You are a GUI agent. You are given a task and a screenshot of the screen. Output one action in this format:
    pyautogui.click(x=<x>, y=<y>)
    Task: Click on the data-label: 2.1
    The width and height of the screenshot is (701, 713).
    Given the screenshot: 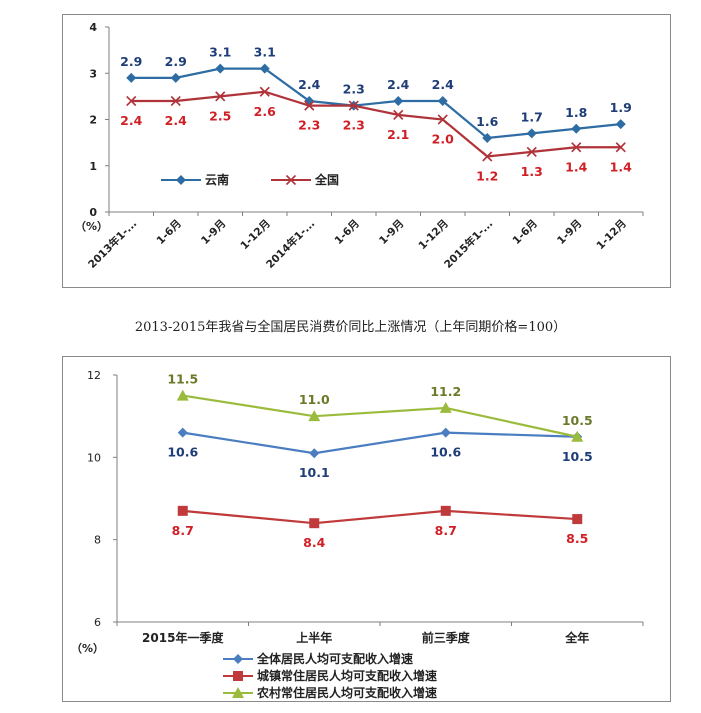 What is the action you would take?
    pyautogui.click(x=398, y=134)
    